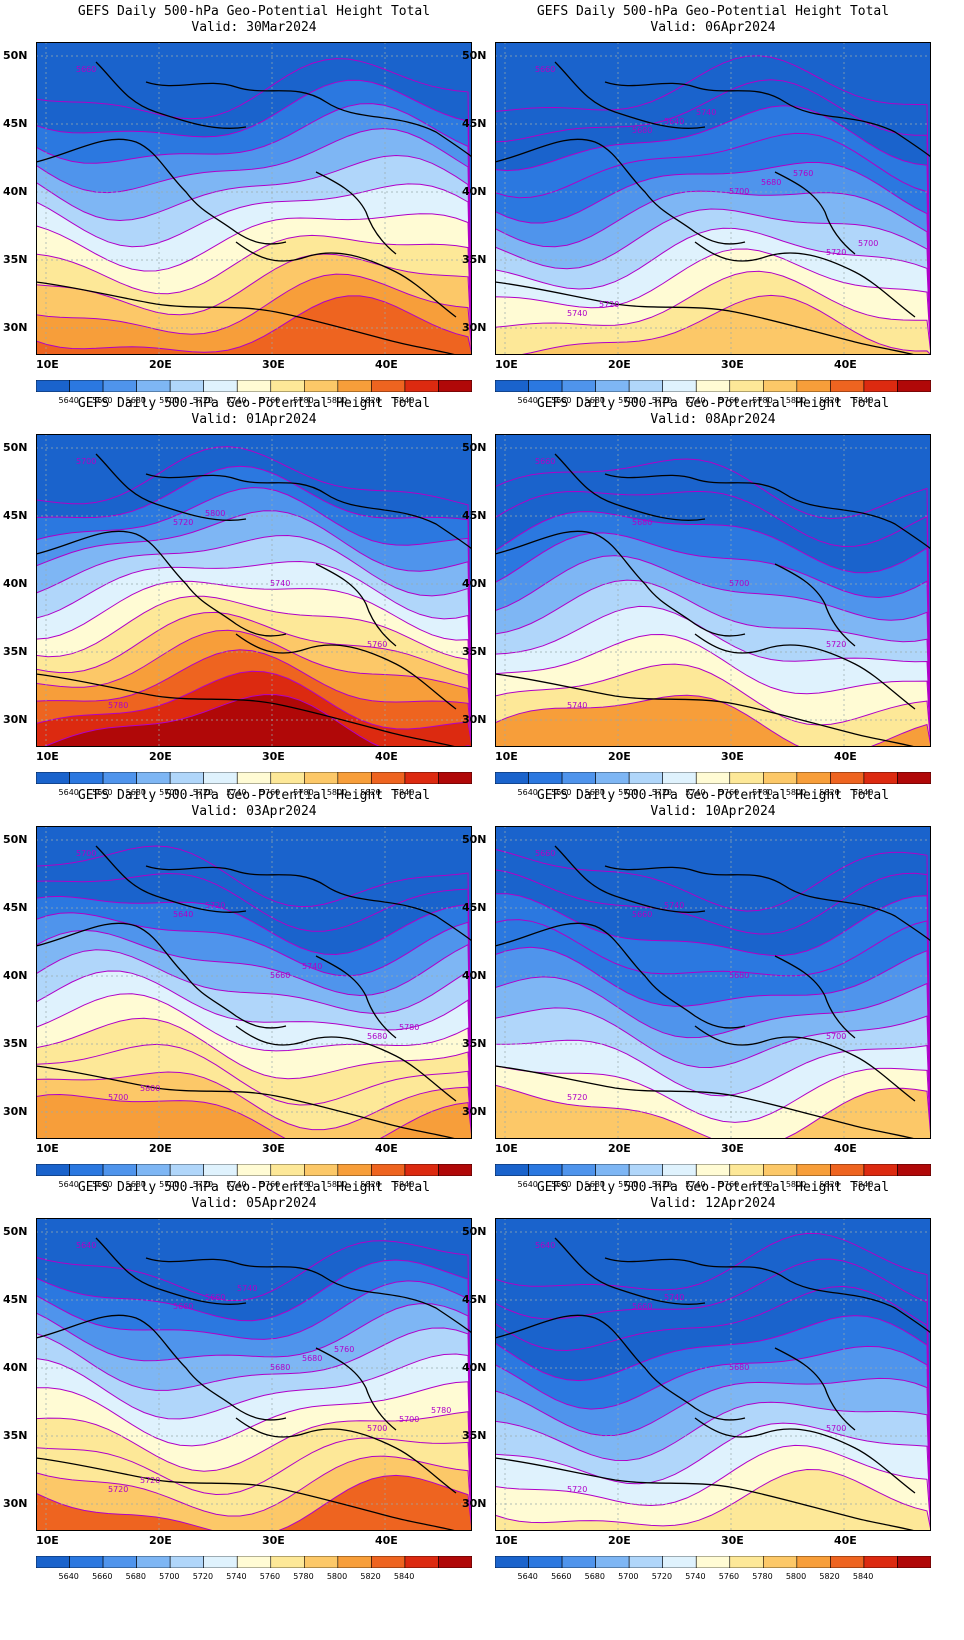  I want to click on contour-label: 5680, so click(280, 1367).